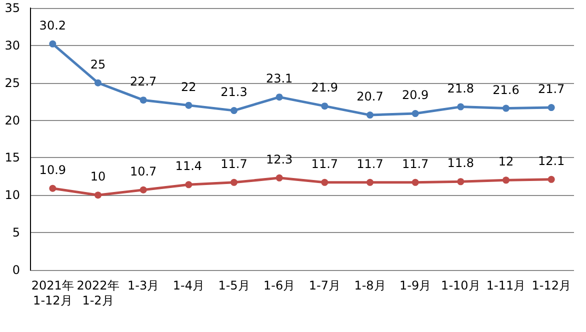 This screenshot has height=332, width=586. What do you see at coordinates (370, 285) in the screenshot?
I see `x-tick-label: 1-8月` at bounding box center [370, 285].